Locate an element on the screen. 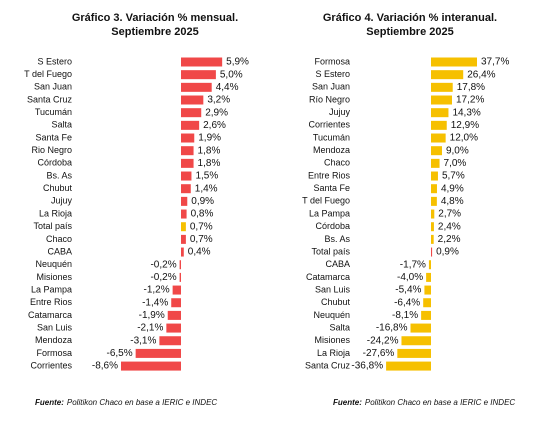  category-label: Catamarca is located at coordinates (328, 277).